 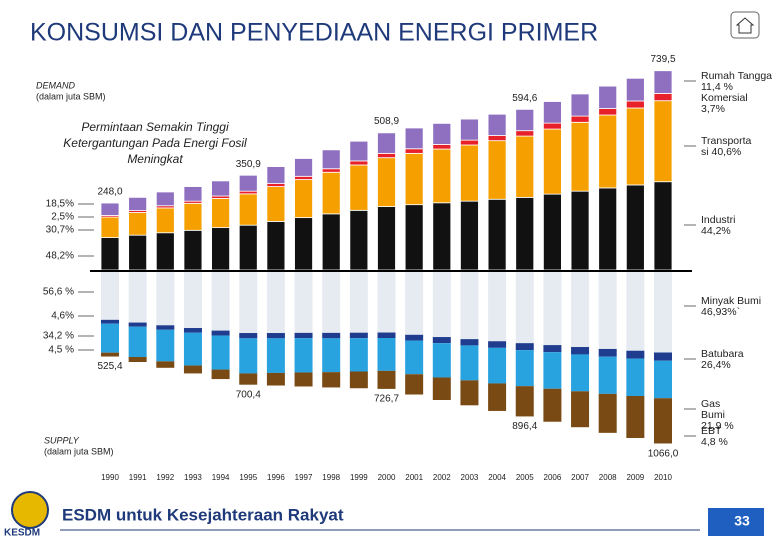 What do you see at coordinates (497, 477) in the screenshot?
I see `x-tick-label: 2004` at bounding box center [497, 477].